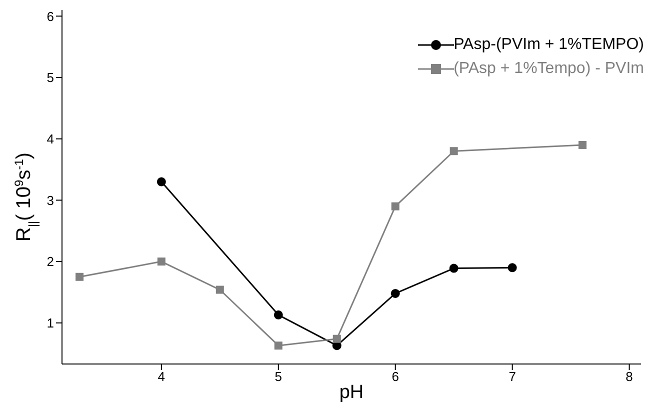  Describe the element at coordinates (512, 376) in the screenshot. I see `x-tick-label: 7` at that location.